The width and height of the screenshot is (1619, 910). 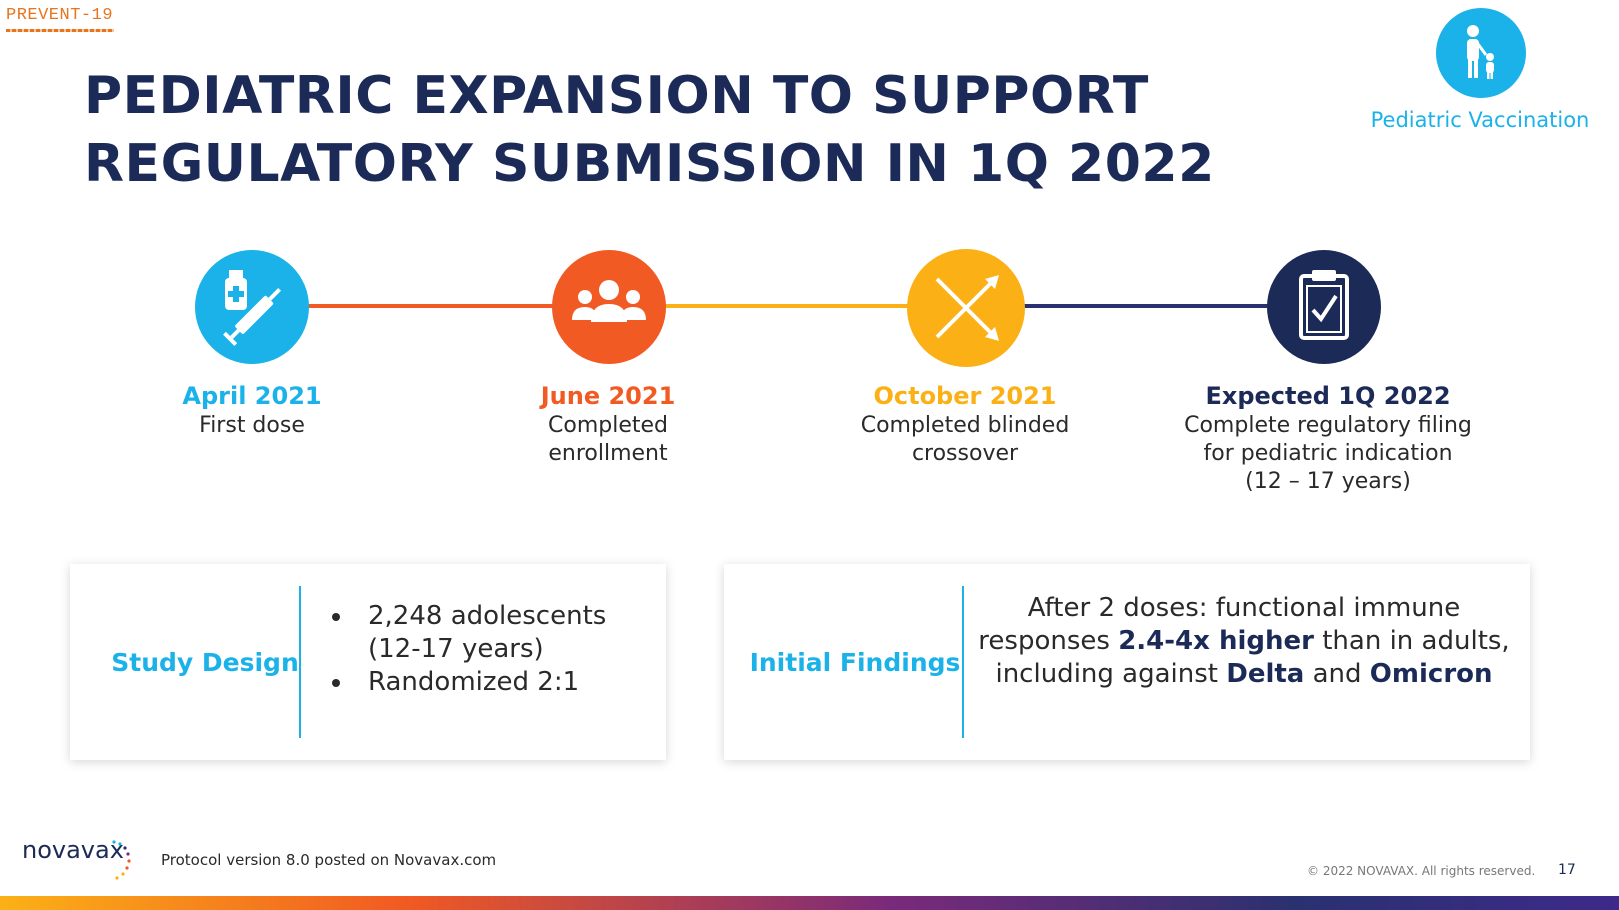 What do you see at coordinates (1328, 396) in the screenshot?
I see `milestone-date: Expected 1Q 2022` at bounding box center [1328, 396].